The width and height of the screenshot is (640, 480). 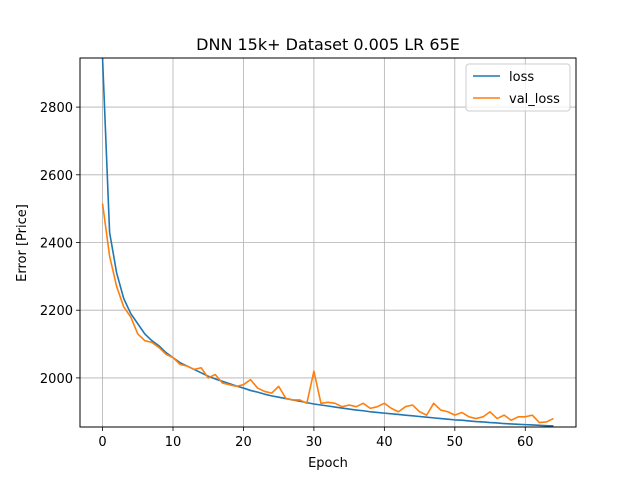 What do you see at coordinates (102, 442) in the screenshot?
I see `x-tick-label: 0` at bounding box center [102, 442].